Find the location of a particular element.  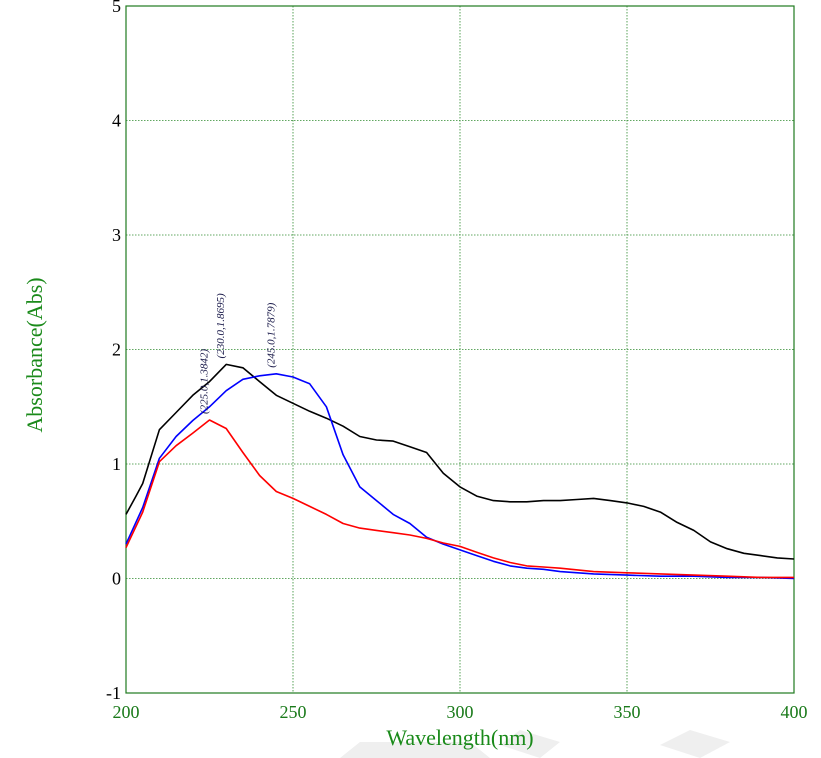

y-tick-label: -1 is located at coordinates (113, 693).